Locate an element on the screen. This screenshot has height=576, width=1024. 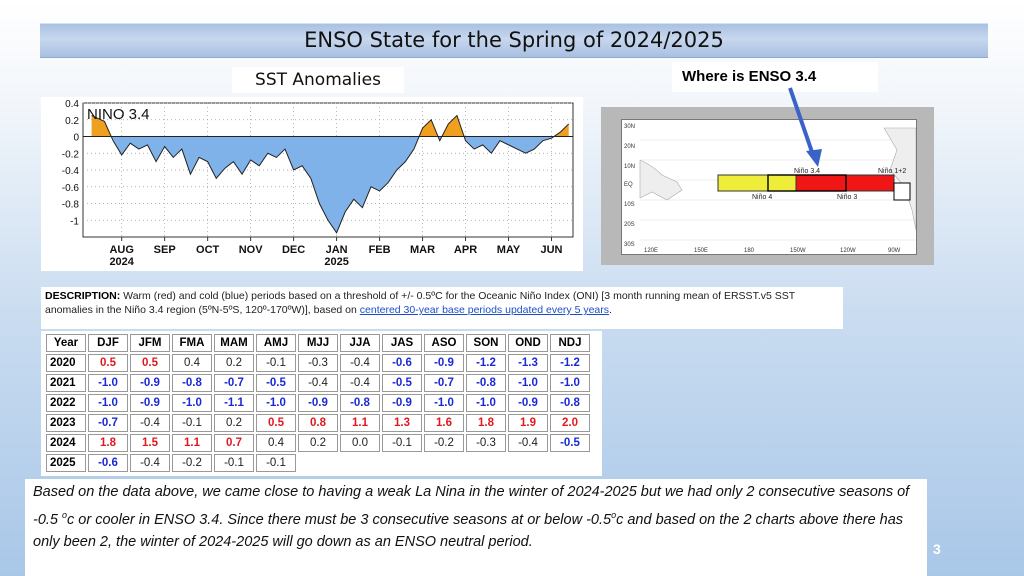
sst-anomalies-label: SST Anomalies is located at coordinates (318, 80).